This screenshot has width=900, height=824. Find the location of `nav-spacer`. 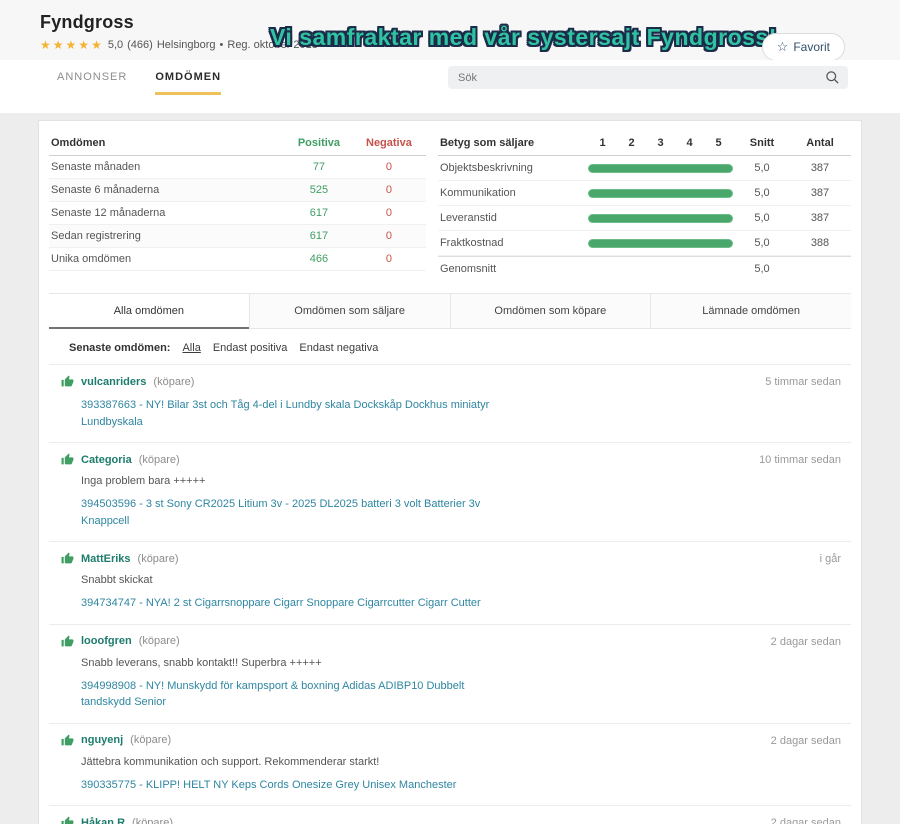

nav-spacer is located at coordinates (450, 104).